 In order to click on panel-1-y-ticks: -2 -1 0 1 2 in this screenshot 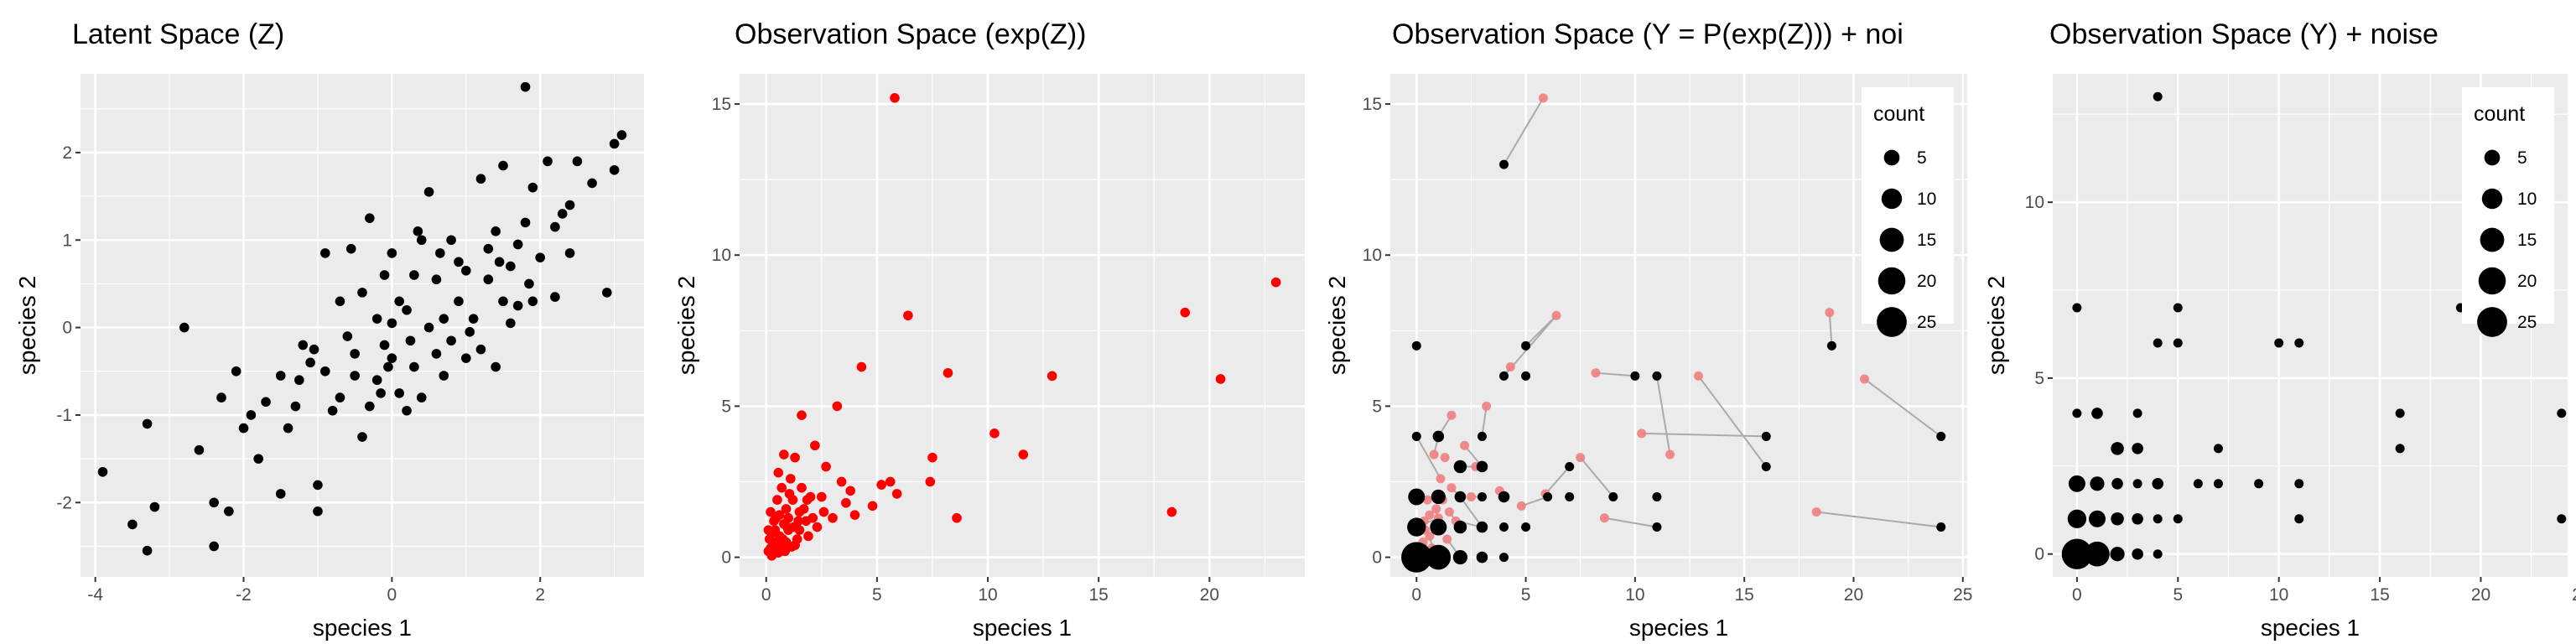, I will do `click(68, 327)`.